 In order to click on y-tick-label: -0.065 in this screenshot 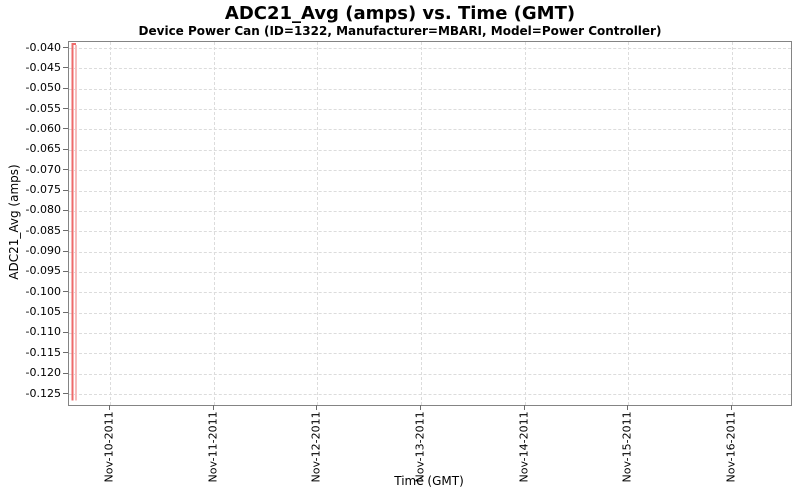, I will do `click(43, 149)`.